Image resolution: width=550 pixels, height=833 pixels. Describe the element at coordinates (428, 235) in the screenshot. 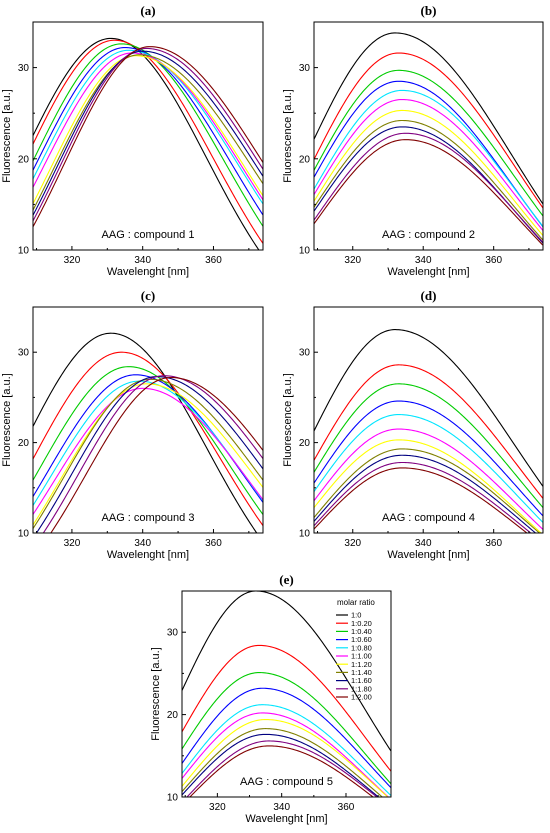

I see `panel-annotation: AAG : compound 2` at that location.